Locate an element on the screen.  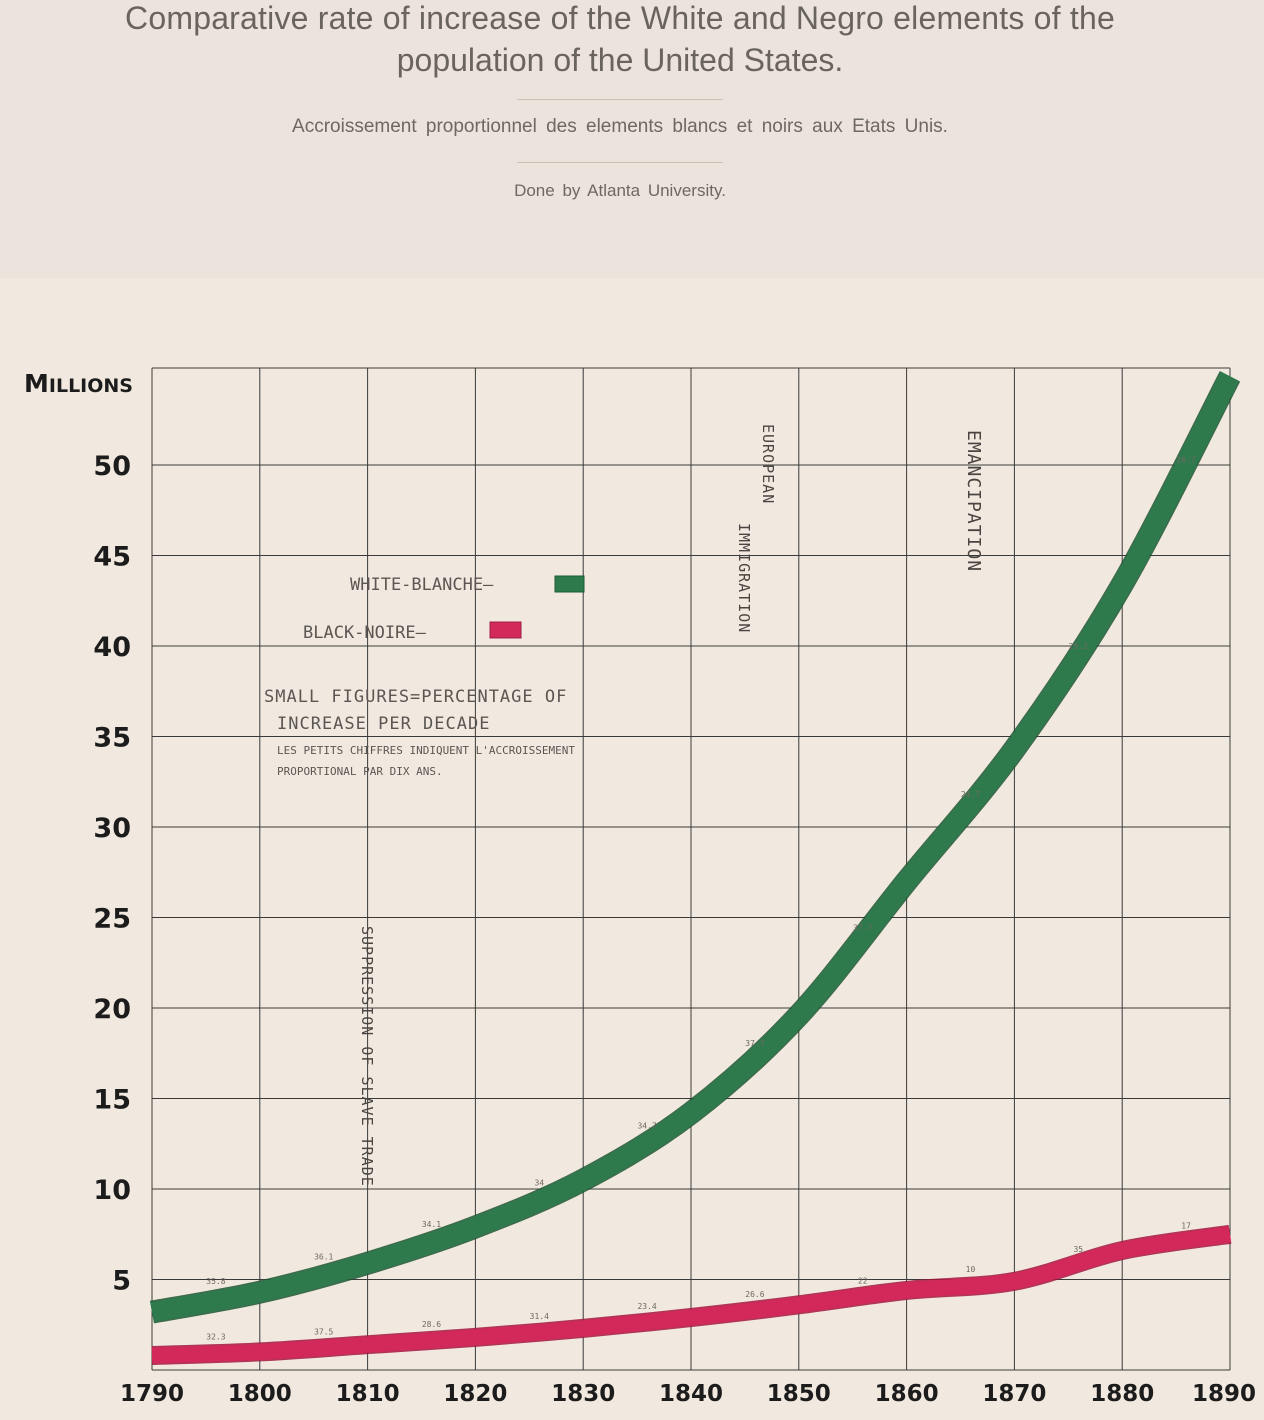
decade-percentage-label: 22 is located at coordinates (863, 1281).